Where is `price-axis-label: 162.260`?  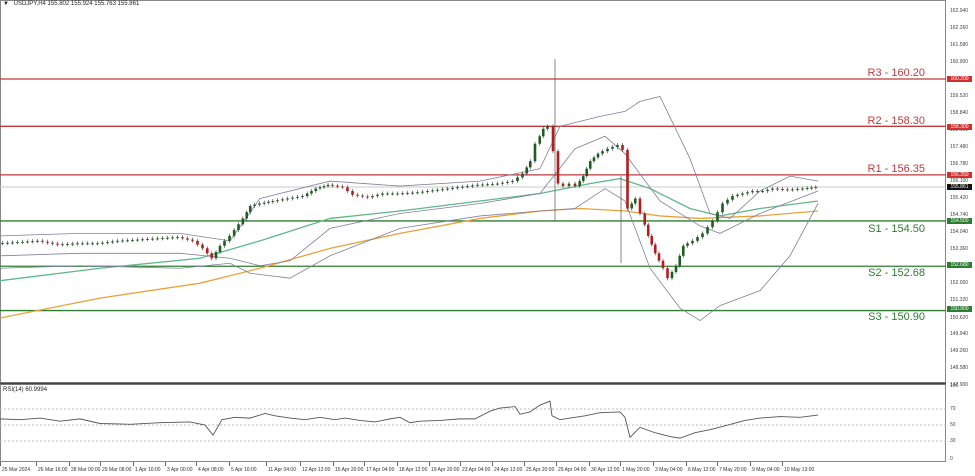 price-axis-label: 162.260 is located at coordinates (959, 27).